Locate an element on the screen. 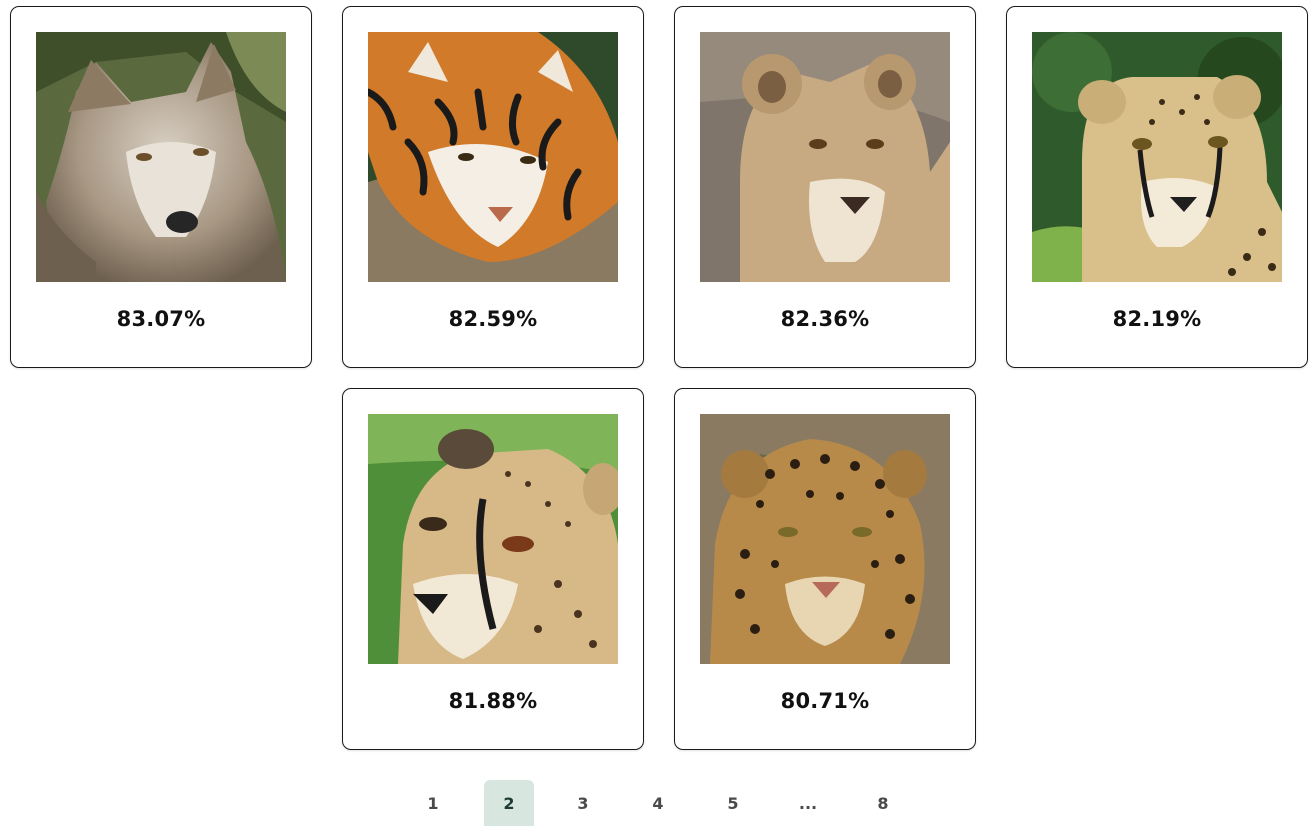 The width and height of the screenshot is (1313, 826). result-card-wolf: 83.07% is located at coordinates (161, 187).